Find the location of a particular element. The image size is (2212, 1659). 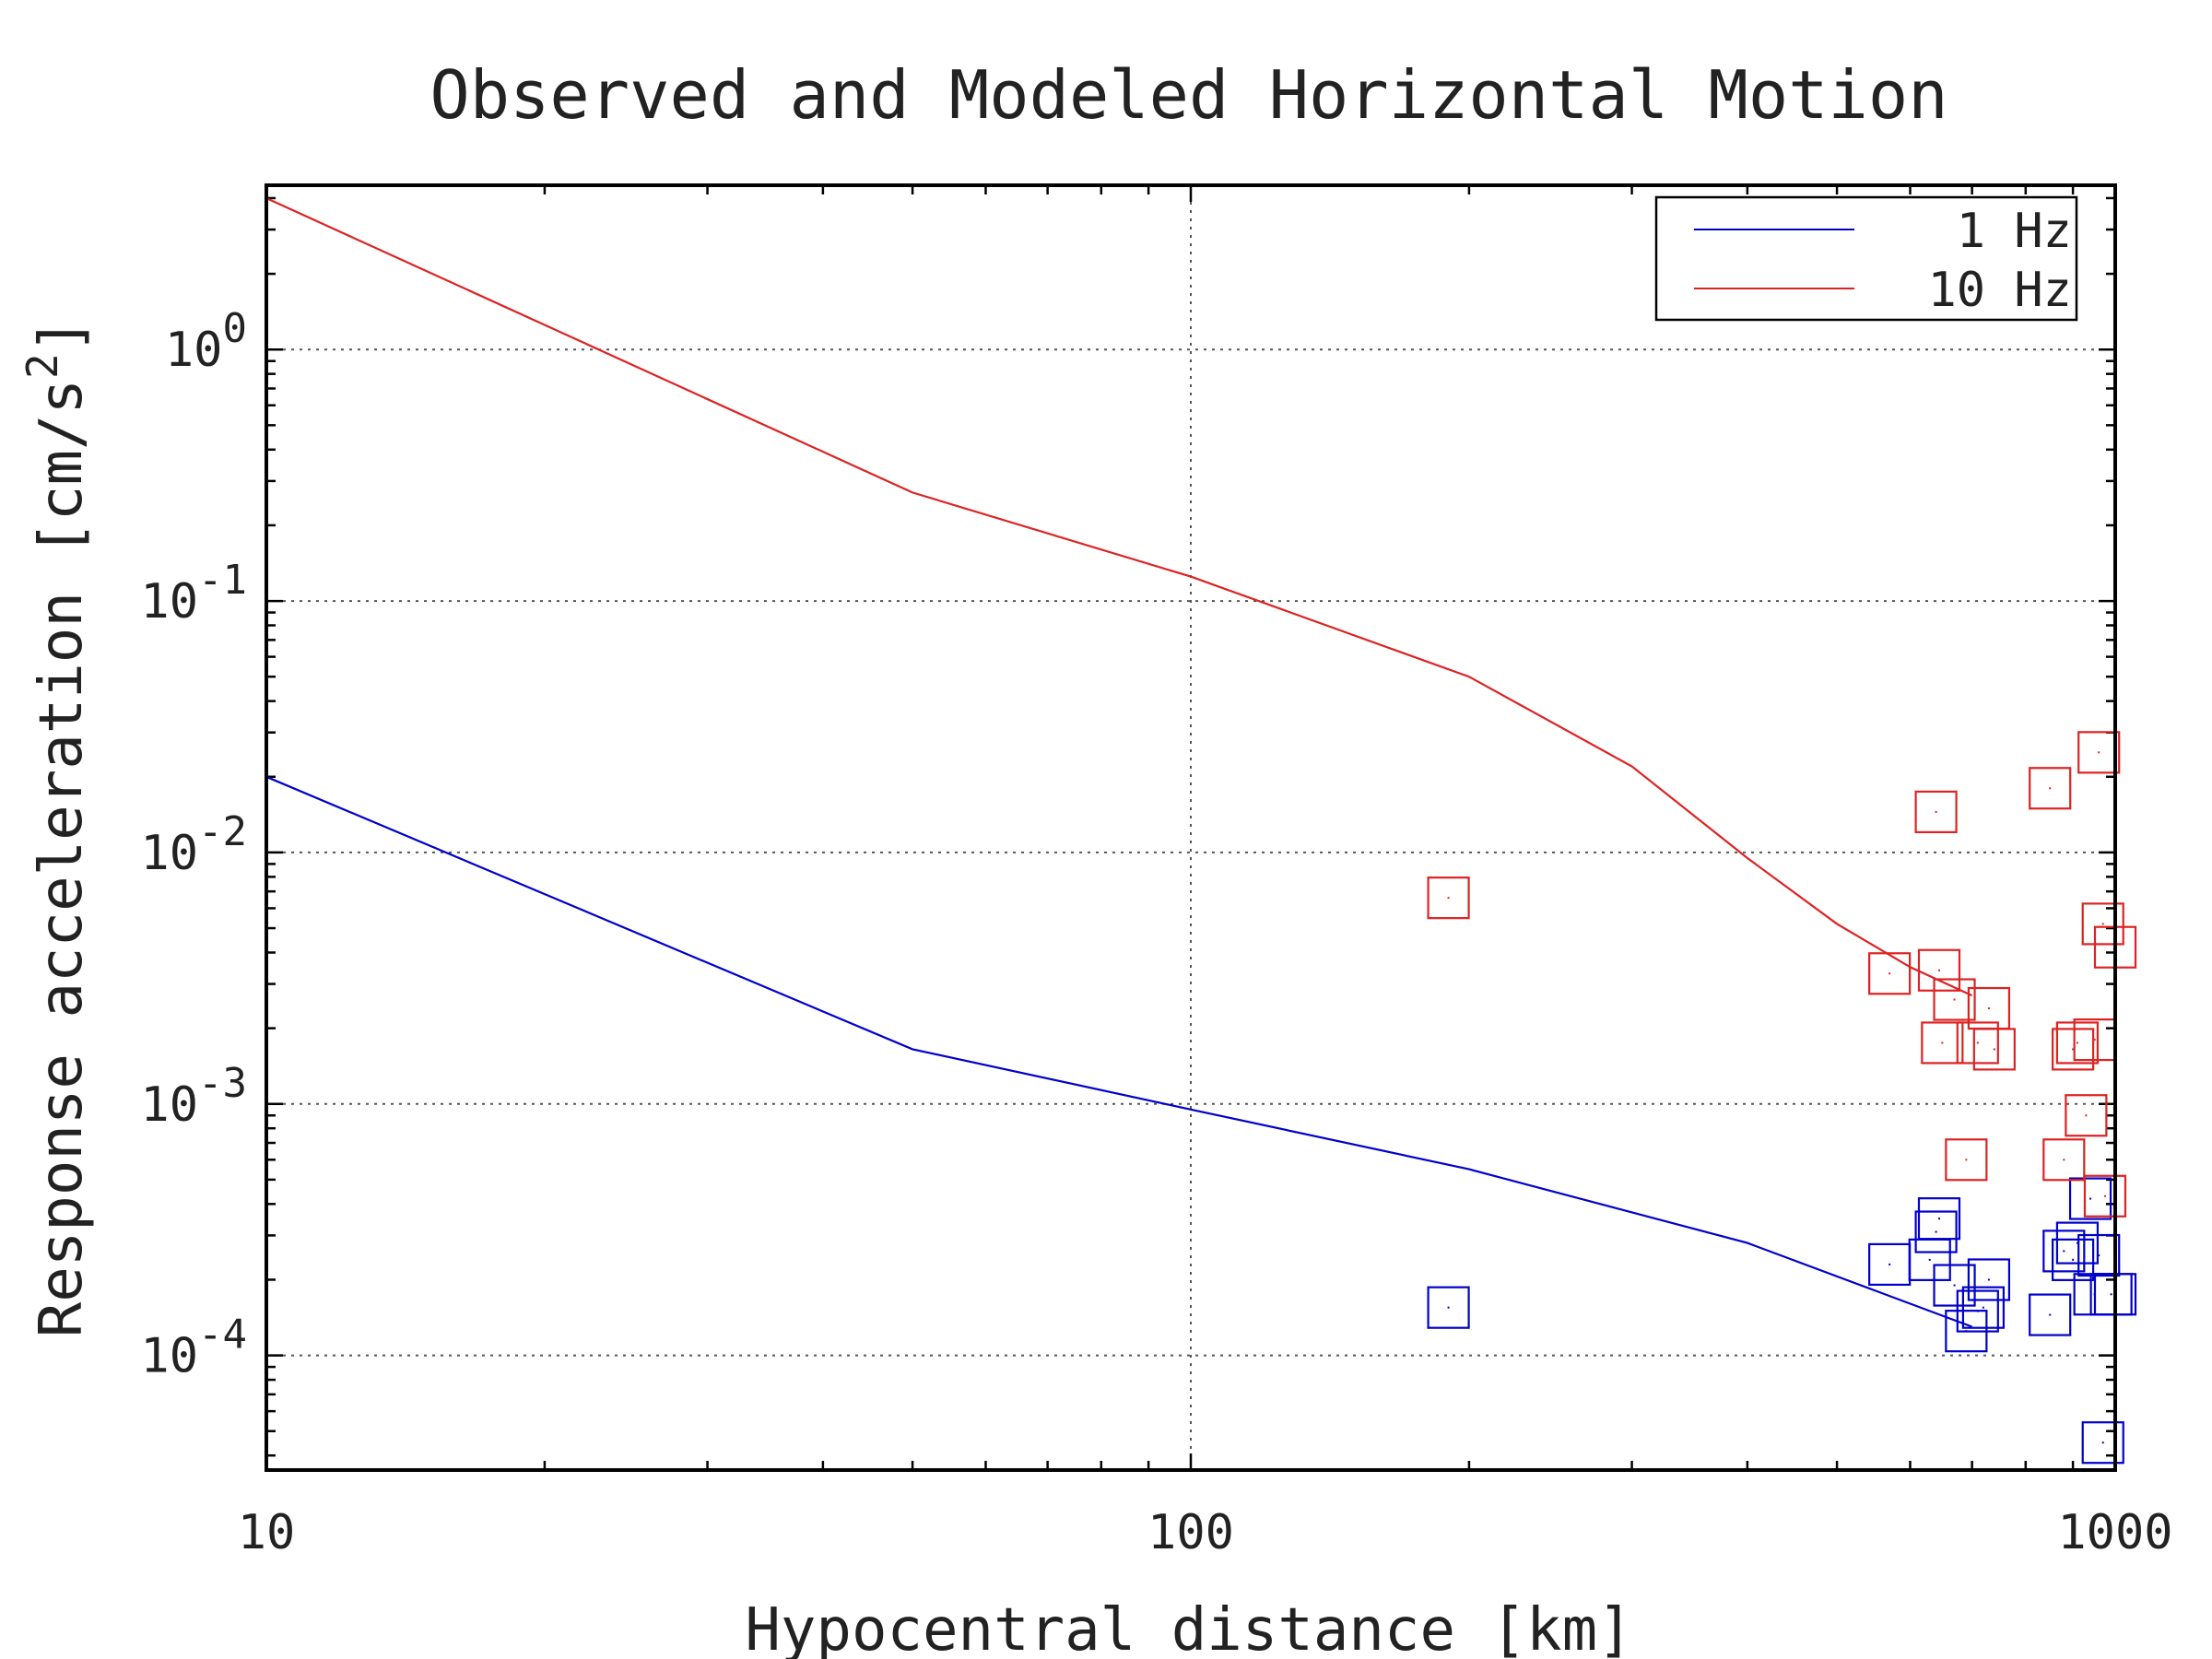

y-tick-label-exponent: 0 is located at coordinates (235, 328).